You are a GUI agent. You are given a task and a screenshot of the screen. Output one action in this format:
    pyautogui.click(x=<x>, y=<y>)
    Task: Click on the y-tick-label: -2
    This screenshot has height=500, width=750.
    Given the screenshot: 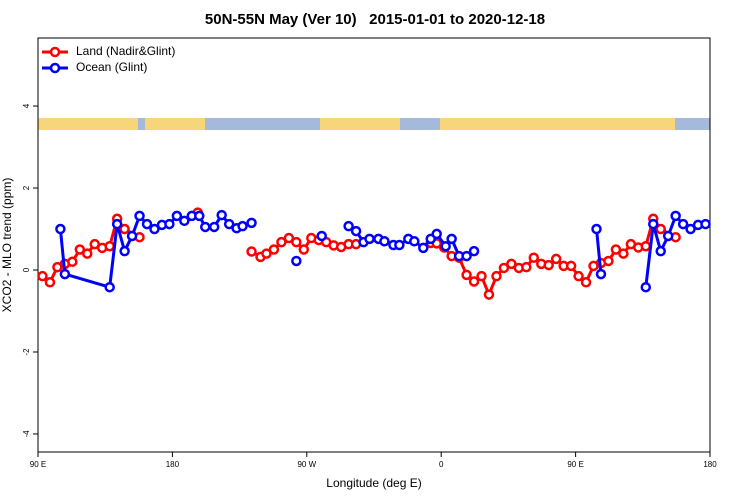 What is the action you would take?
    pyautogui.click(x=26, y=352)
    